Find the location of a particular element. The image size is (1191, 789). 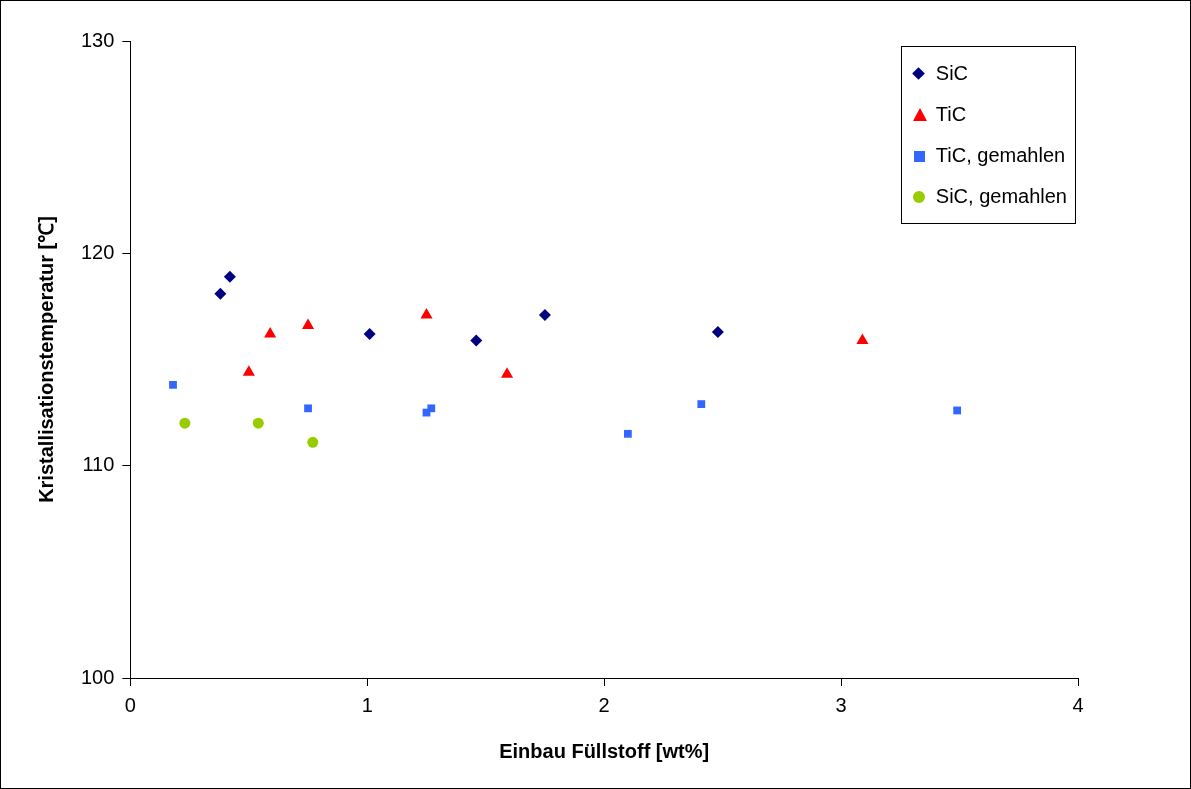

legend-label: TiC is located at coordinates (951, 114).